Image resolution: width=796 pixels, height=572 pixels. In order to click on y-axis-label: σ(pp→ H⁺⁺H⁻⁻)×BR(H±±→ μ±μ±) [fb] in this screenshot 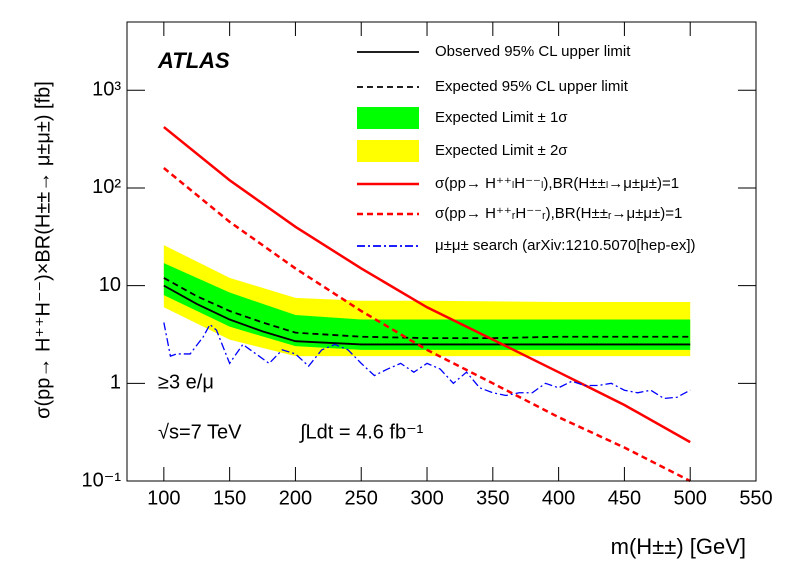, I will do `click(43, 250)`.